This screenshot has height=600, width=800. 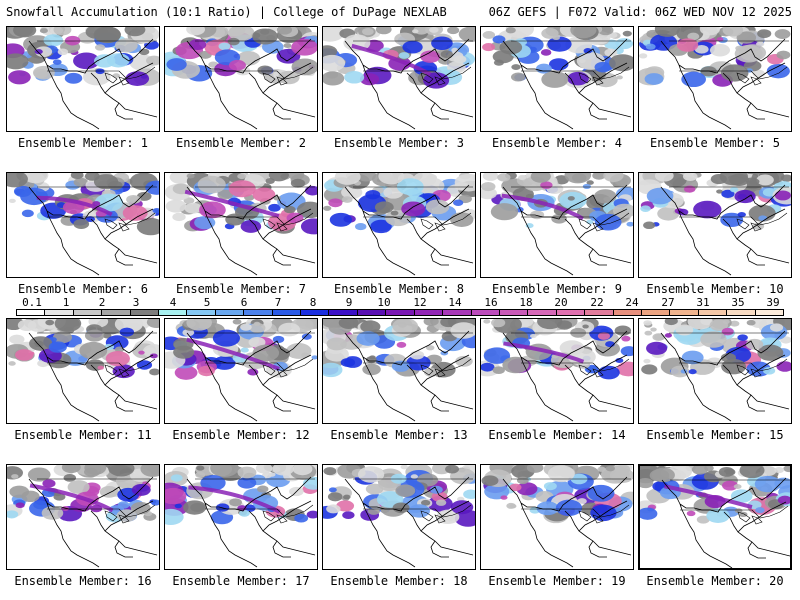 What do you see at coordinates (632, 302) in the screenshot?
I see `legend-label: 24` at bounding box center [632, 302].